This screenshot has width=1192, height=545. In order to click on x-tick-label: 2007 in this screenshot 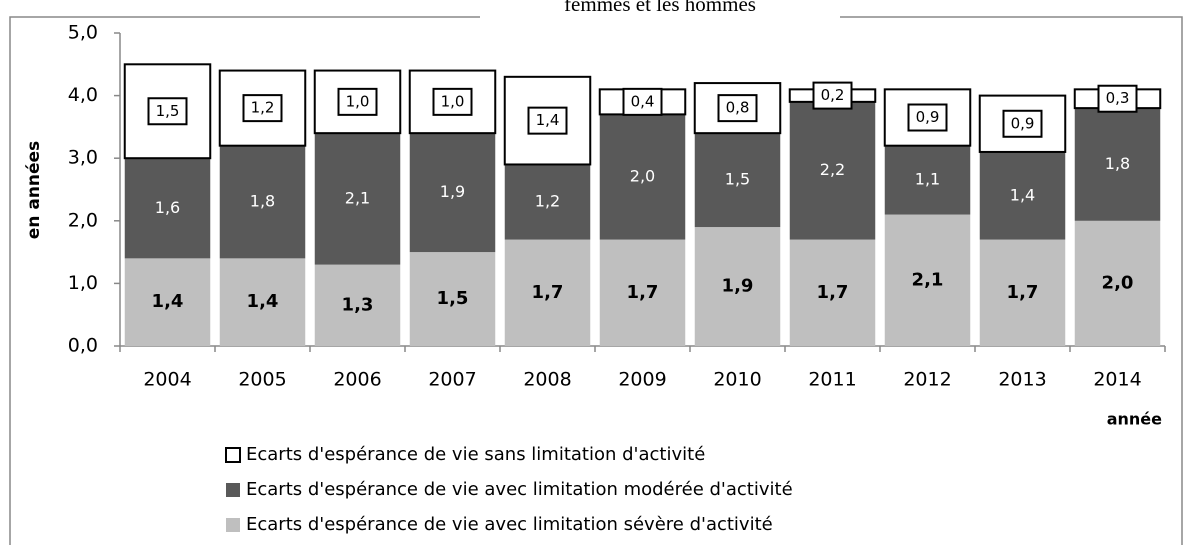, I will do `click(452, 380)`.